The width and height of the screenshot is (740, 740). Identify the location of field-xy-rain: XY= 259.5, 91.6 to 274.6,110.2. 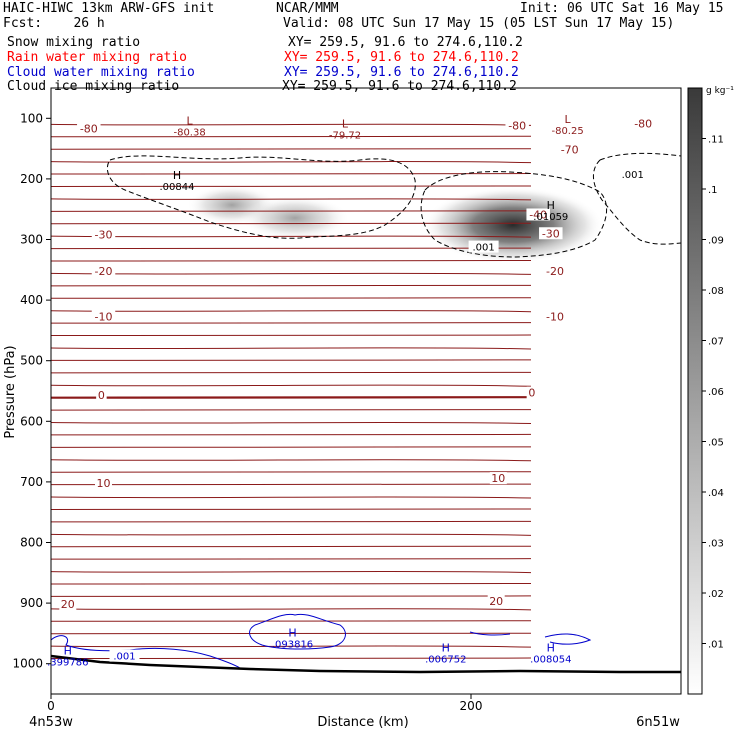
(401, 57).